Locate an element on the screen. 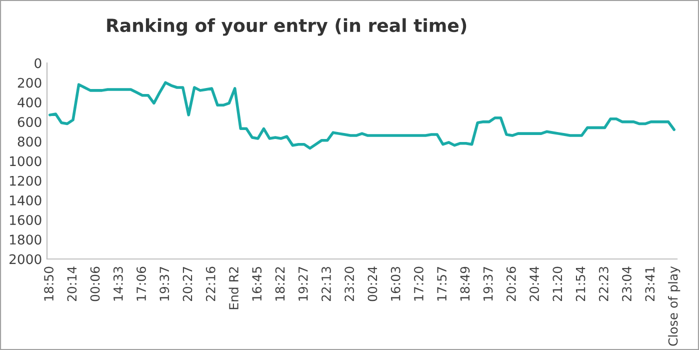 This screenshot has width=699, height=350. x-tick-label: 00:06 is located at coordinates (95, 284).